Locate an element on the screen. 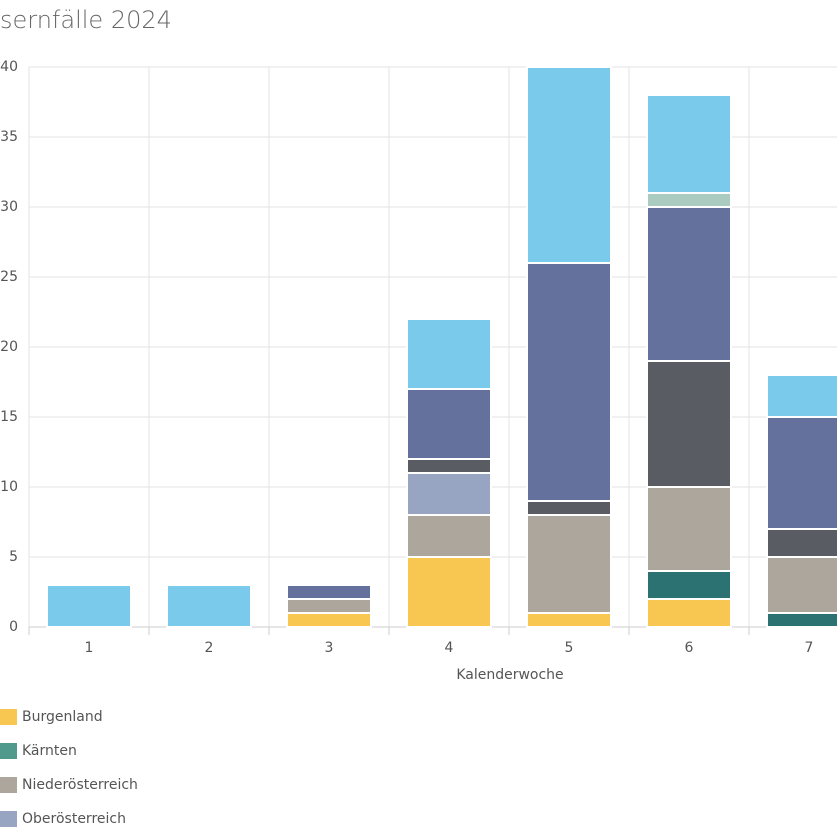  y-tick-label: 20 is located at coordinates (9, 347).